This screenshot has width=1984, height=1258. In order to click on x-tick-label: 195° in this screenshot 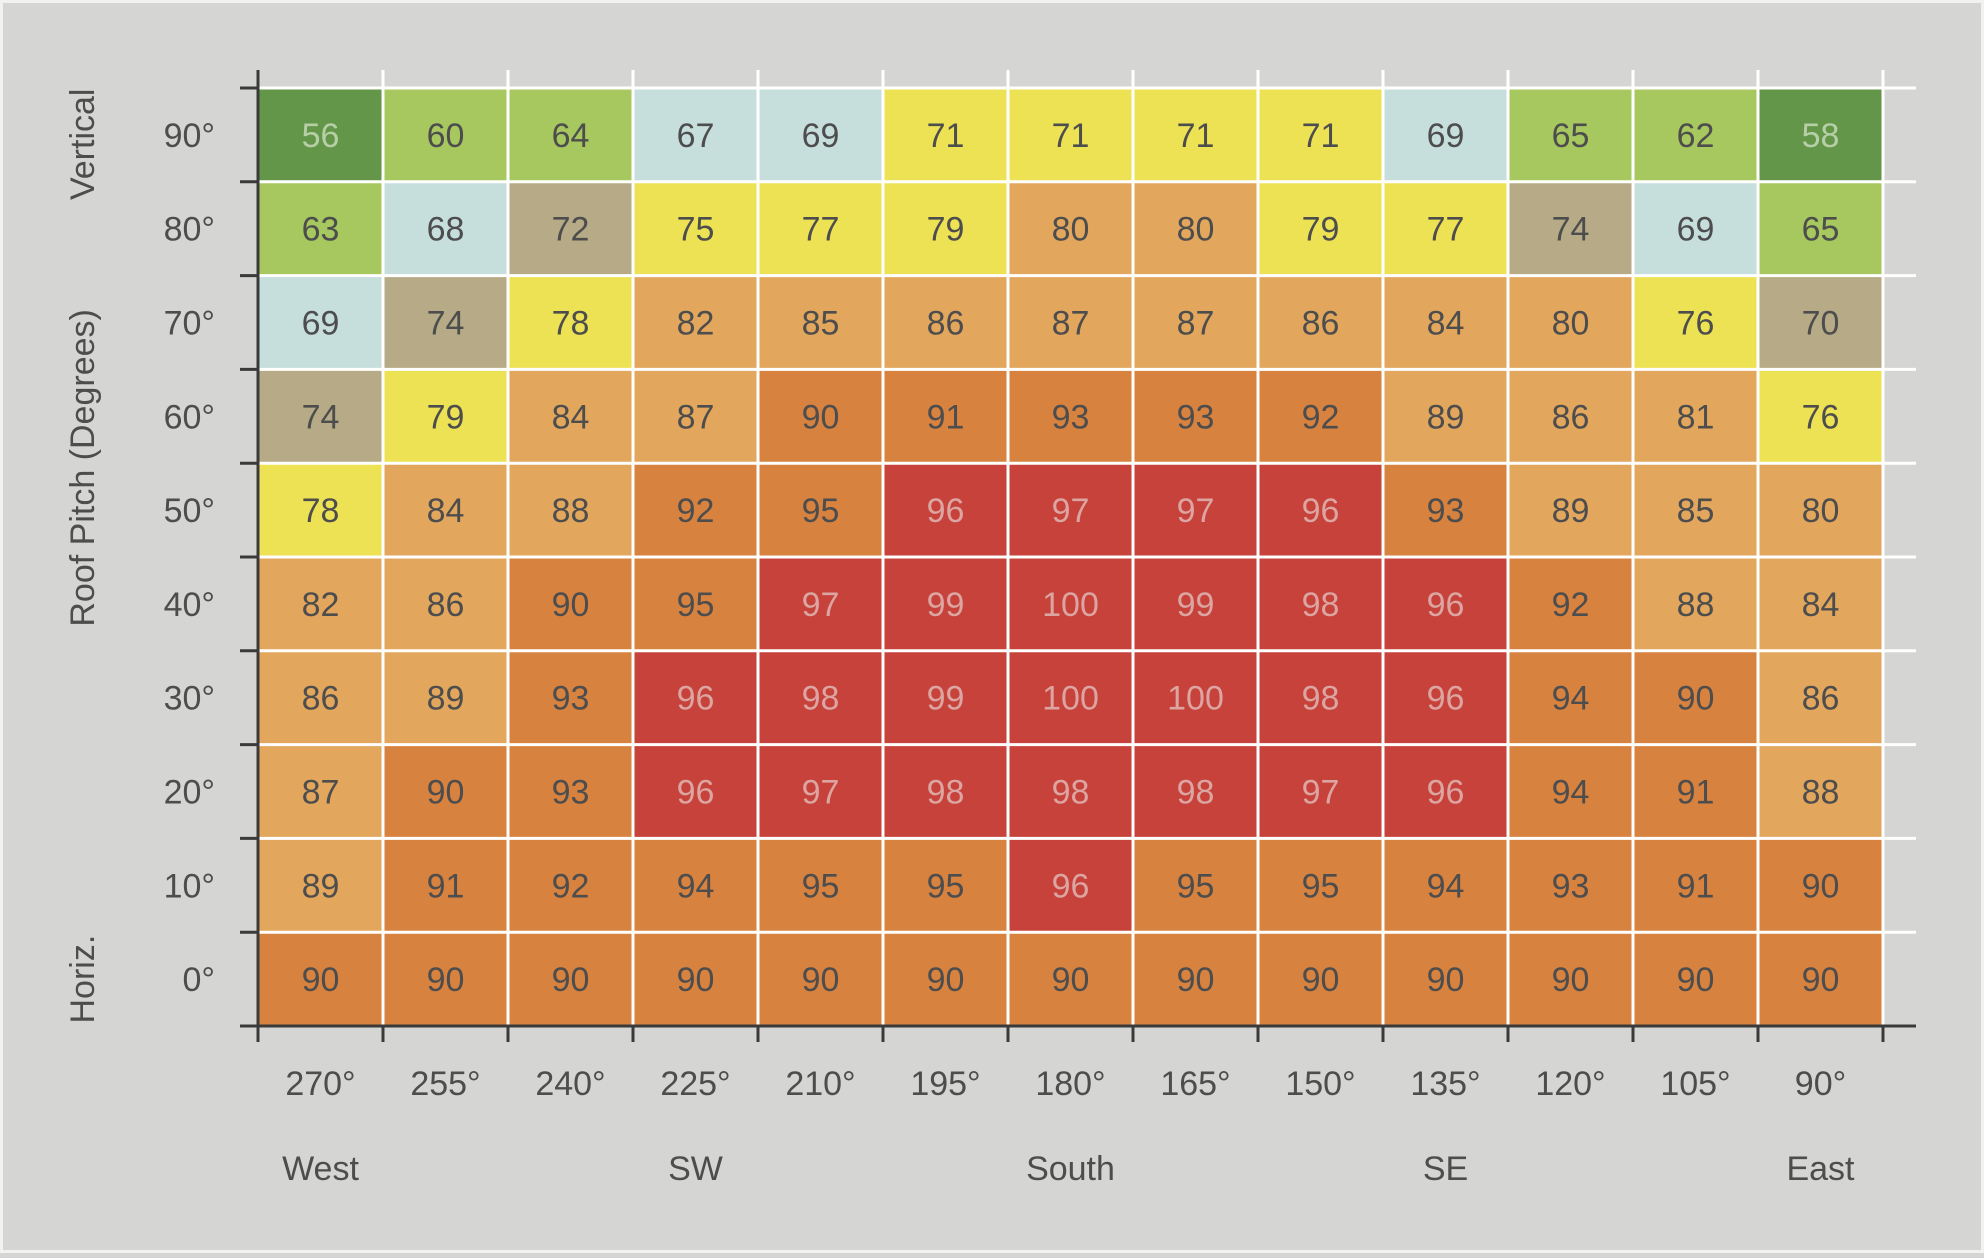, I will do `click(945, 1084)`.